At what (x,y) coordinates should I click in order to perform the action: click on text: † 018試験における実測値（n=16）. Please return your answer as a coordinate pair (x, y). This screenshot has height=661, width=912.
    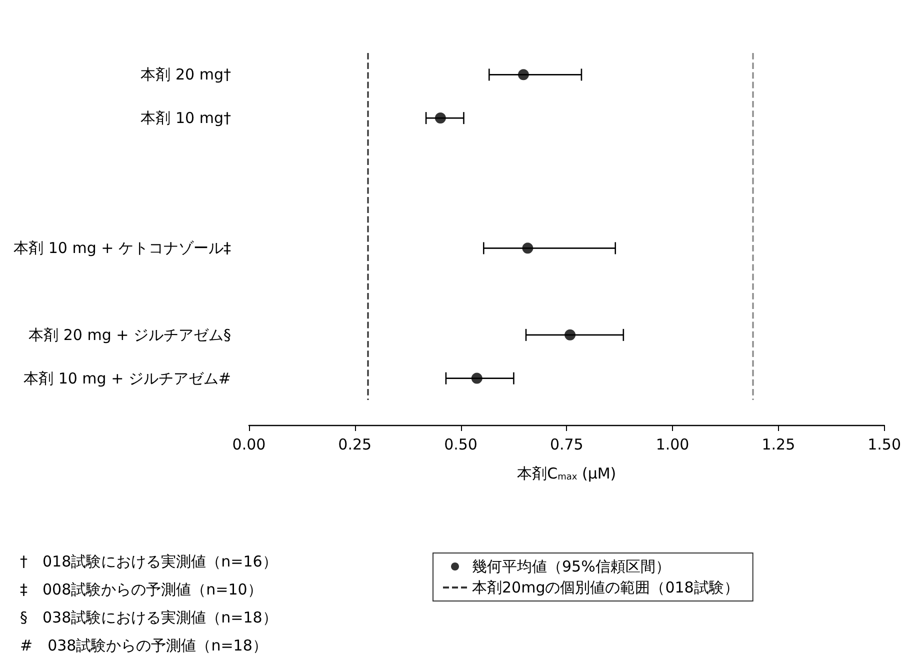
    Looking at the image, I should click on (149, 561).